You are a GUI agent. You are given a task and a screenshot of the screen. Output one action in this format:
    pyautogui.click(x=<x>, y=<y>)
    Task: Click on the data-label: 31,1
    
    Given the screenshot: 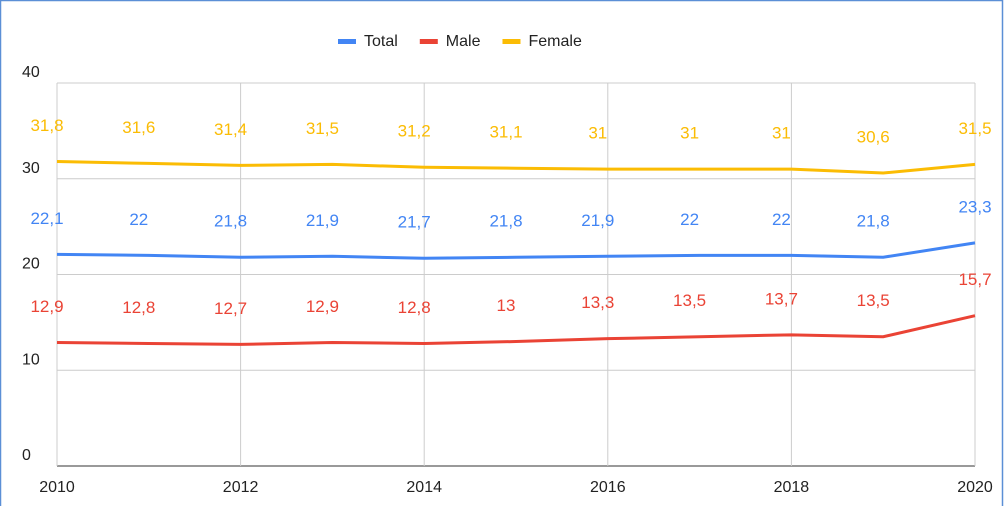 What is the action you would take?
    pyautogui.click(x=505, y=132)
    